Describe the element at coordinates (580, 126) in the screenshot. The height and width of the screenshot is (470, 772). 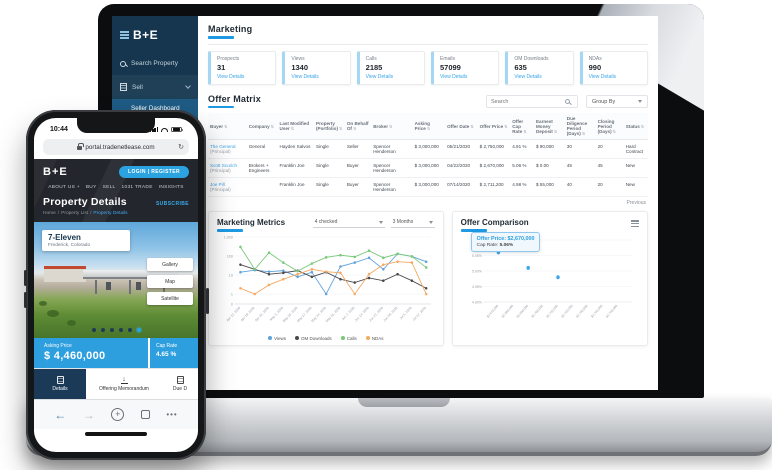
I see `column-header: Due Diligence Period (Days)⇅` at that location.